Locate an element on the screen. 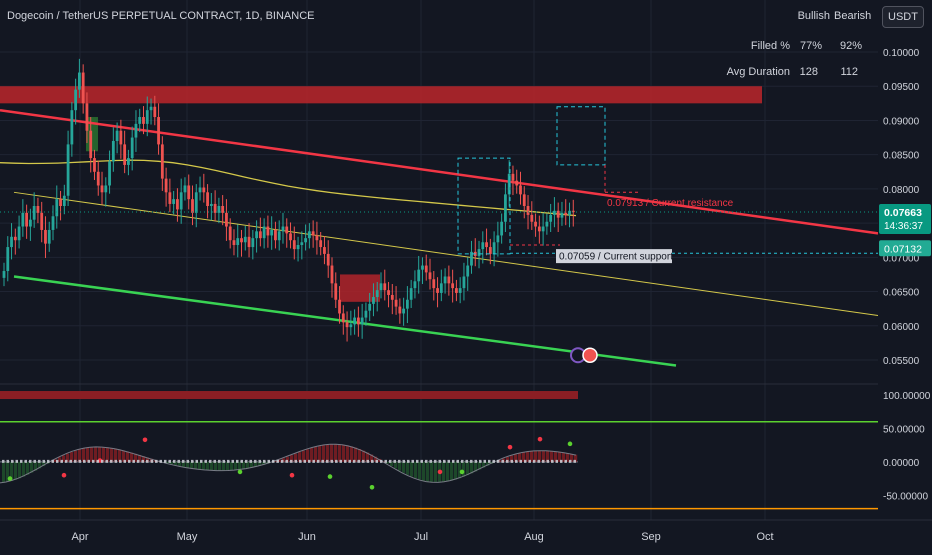  currency-button: USDT is located at coordinates (903, 17).